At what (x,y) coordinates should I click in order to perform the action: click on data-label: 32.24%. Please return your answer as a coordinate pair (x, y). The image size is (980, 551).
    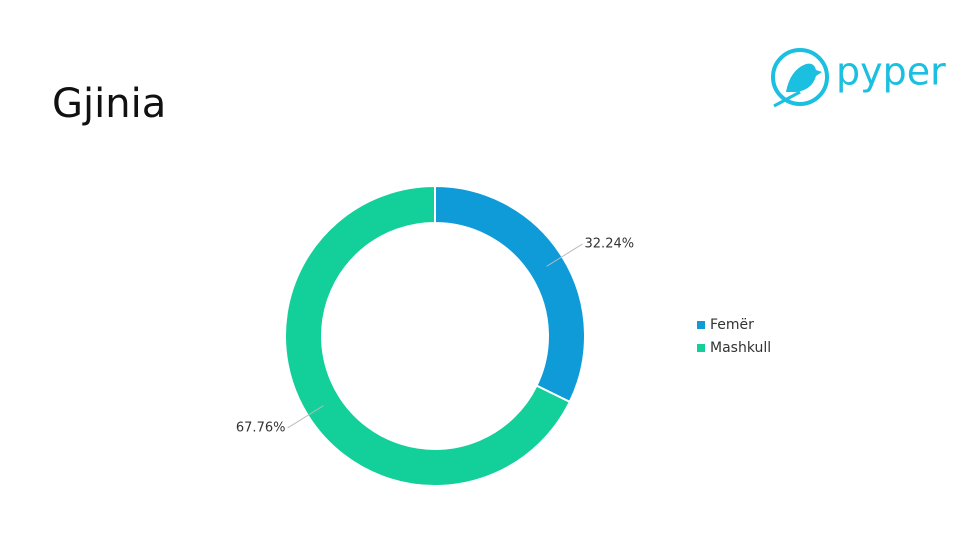
    Looking at the image, I should click on (610, 244).